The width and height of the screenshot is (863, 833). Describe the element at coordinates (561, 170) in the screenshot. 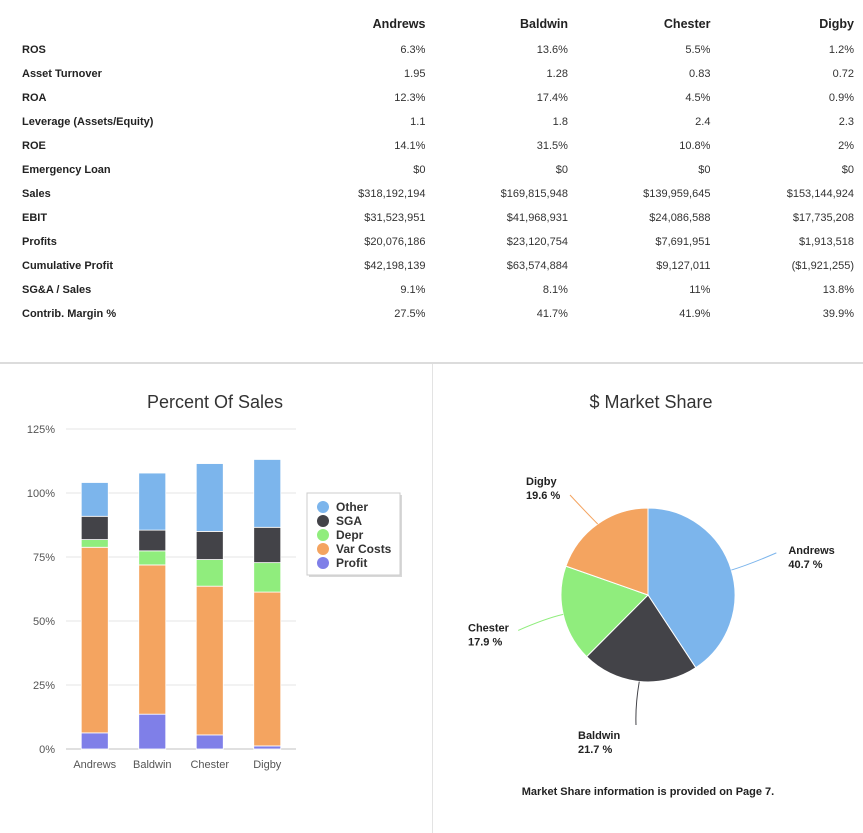

I see `cell-baldwin: $0` at that location.